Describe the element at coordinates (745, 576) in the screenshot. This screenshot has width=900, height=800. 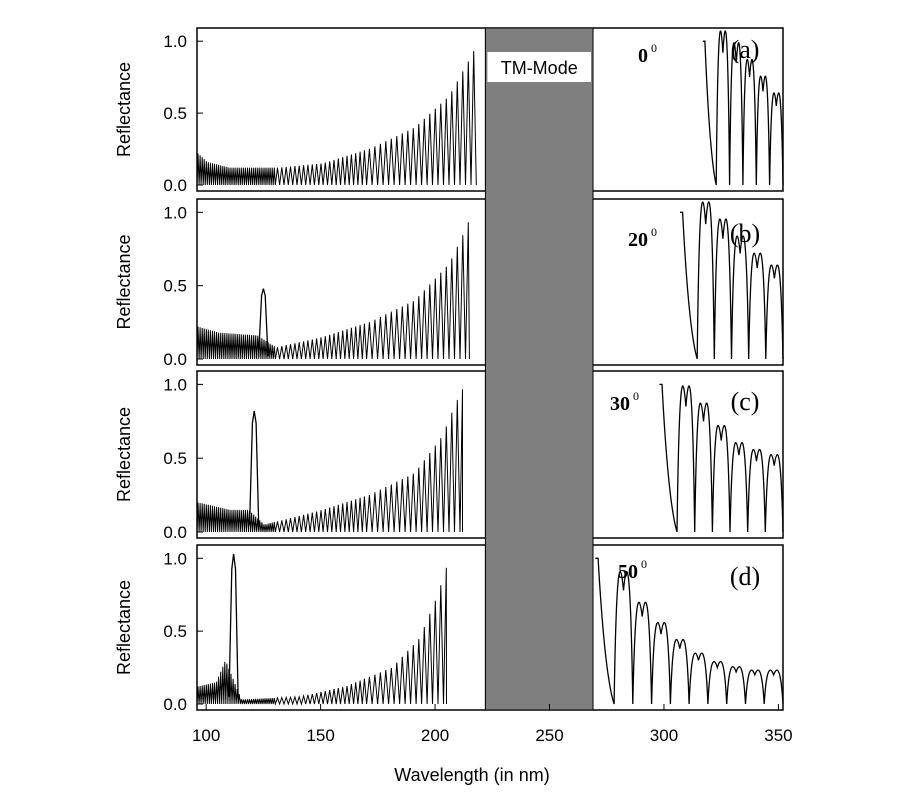
I see `panel-letter: (d)` at that location.